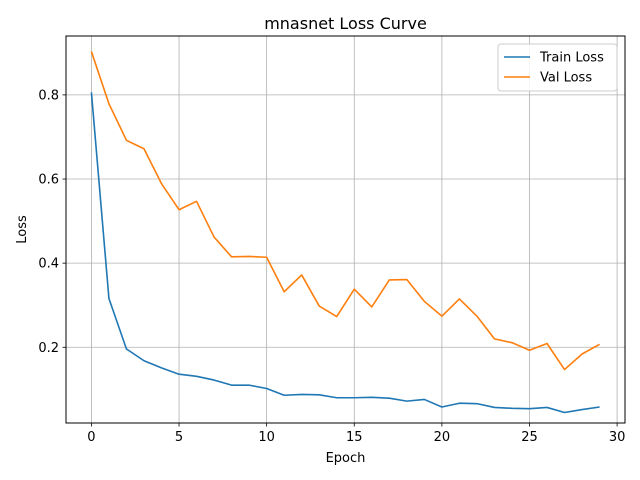  I want to click on chart-title: mnasnet Loss Curve, so click(345, 23).